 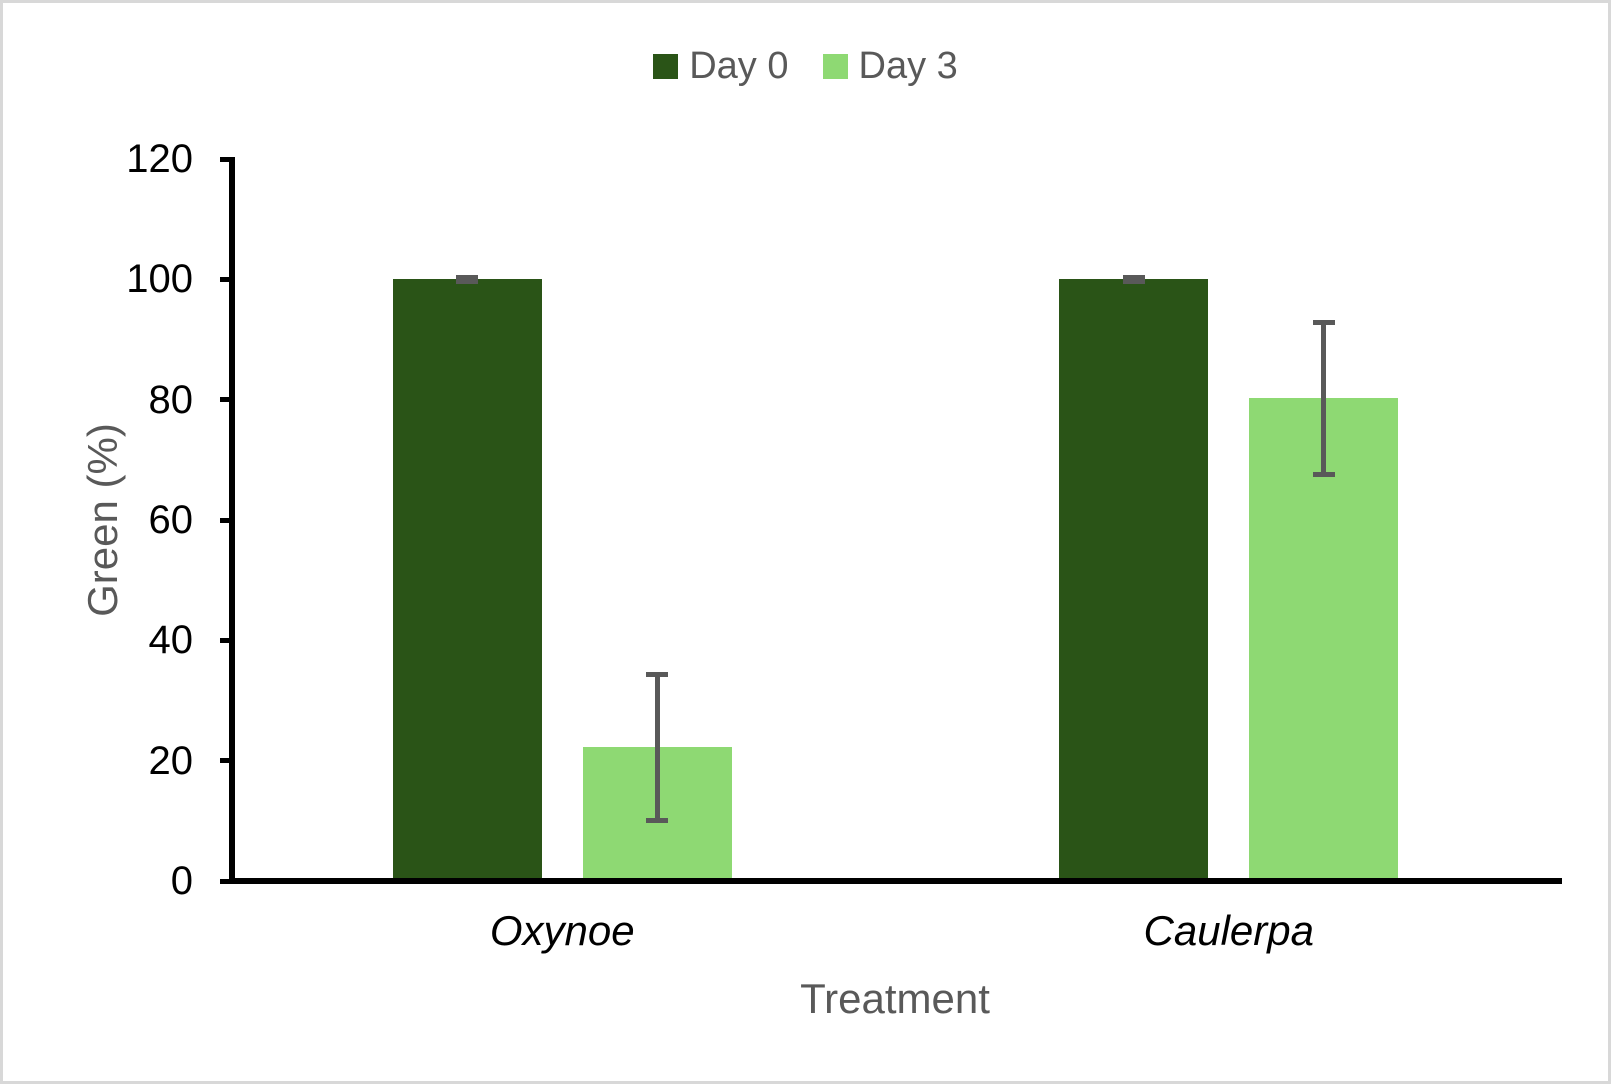 I want to click on legend-label: Day 3, so click(x=908, y=66).